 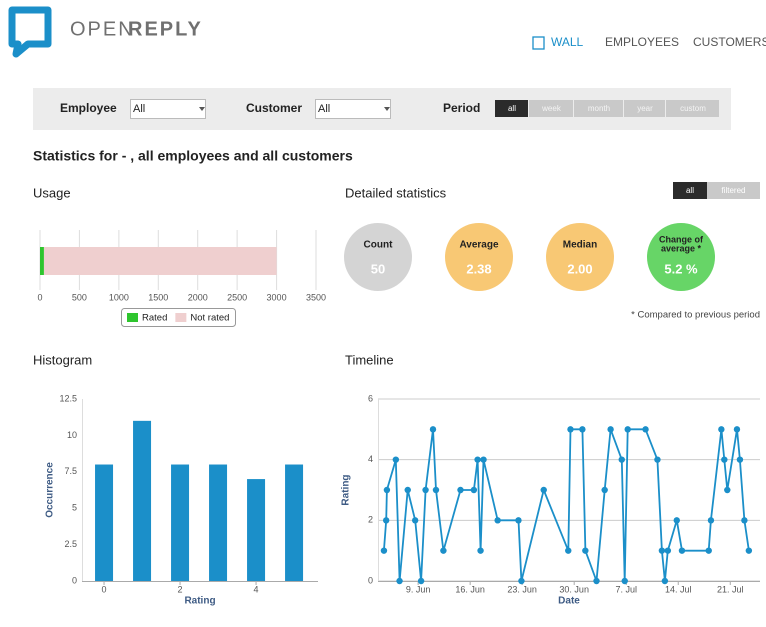 I want to click on period-button-label: year, so click(x=645, y=108).